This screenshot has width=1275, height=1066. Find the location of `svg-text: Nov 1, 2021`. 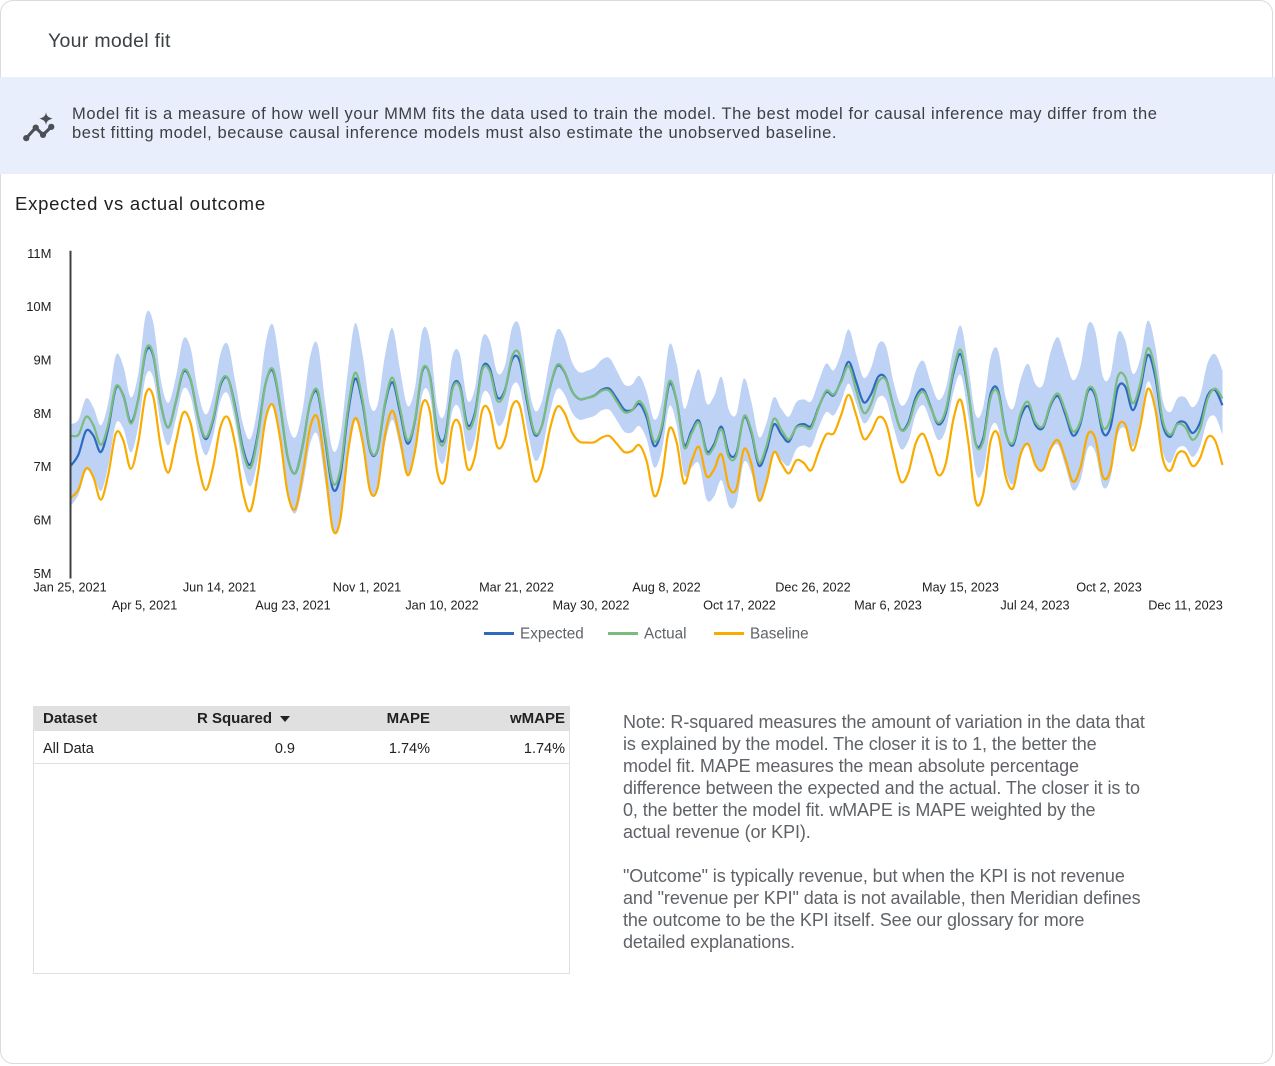

svg-text: Nov 1, 2021 is located at coordinates (367, 588).